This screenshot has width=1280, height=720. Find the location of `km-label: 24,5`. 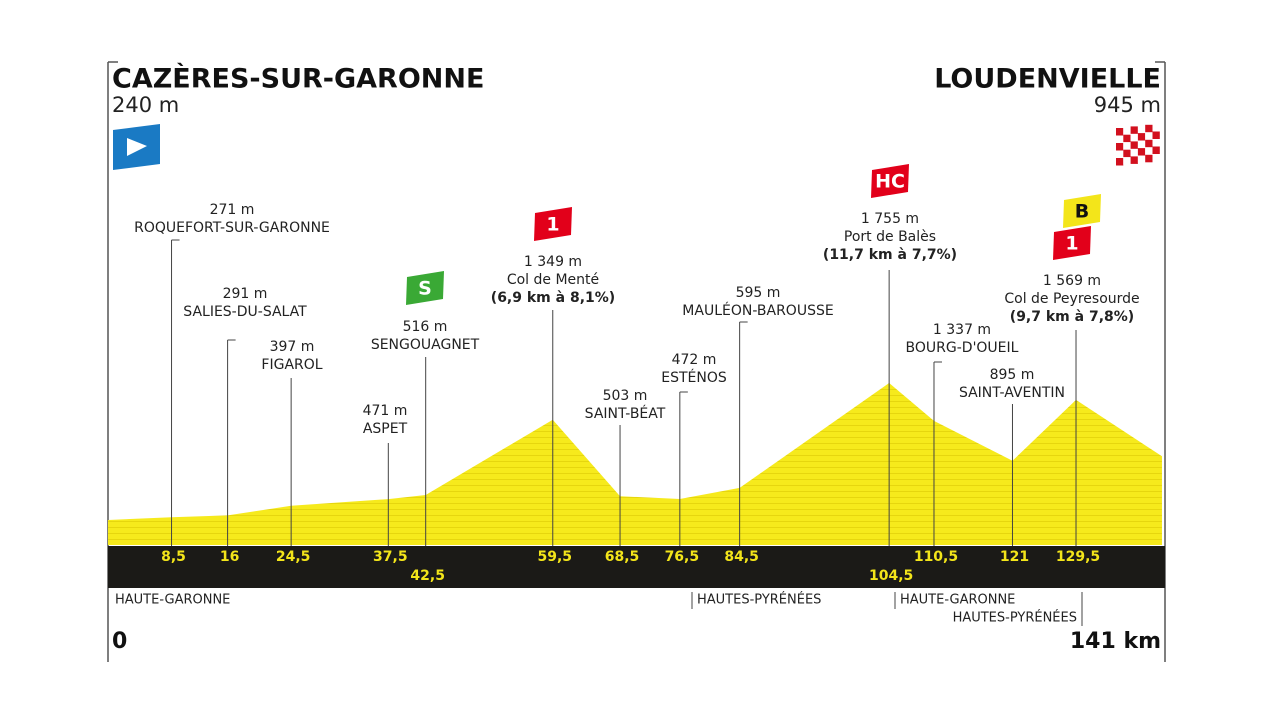

km-label: 24,5 is located at coordinates (293, 557).